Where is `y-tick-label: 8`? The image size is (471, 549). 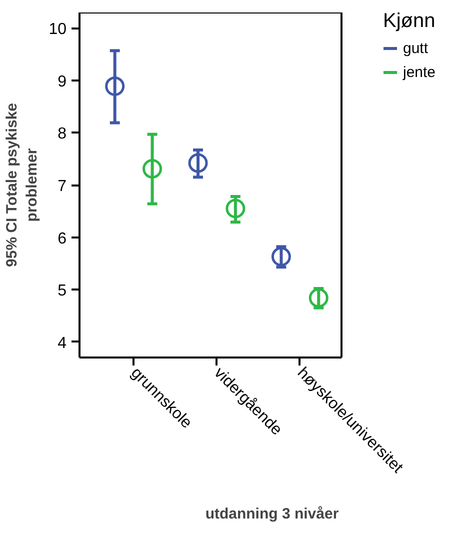
y-tick-label: 8 is located at coordinates (62, 134).